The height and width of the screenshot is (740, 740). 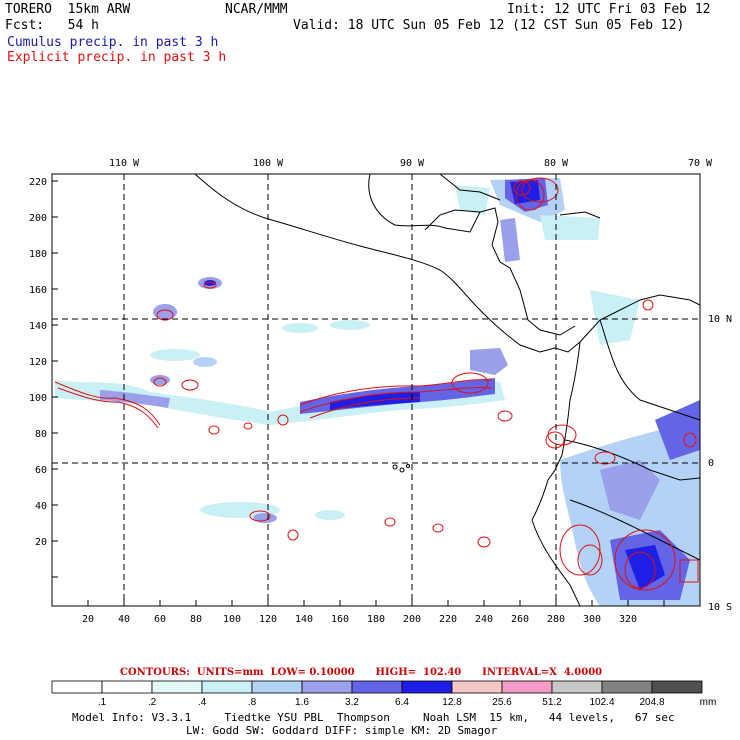 I want to click on org-label: NCAR/MMM, so click(x=256, y=9).